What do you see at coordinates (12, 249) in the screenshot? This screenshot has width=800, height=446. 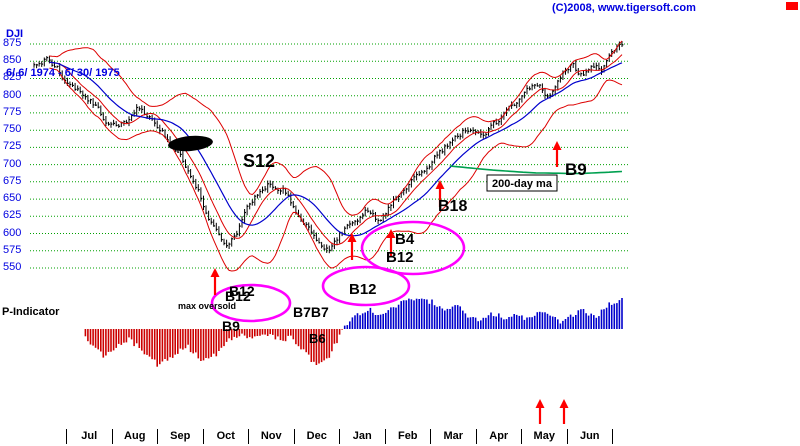 I see `y-tick-575: 575` at bounding box center [12, 249].